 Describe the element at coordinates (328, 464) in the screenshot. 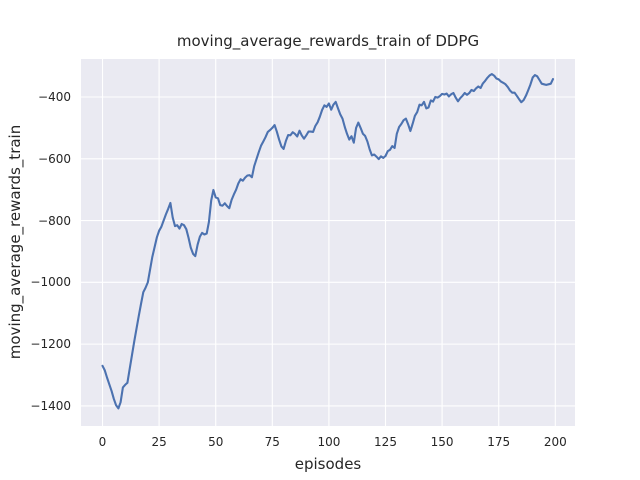

I see `x-axis-label: episodes` at that location.